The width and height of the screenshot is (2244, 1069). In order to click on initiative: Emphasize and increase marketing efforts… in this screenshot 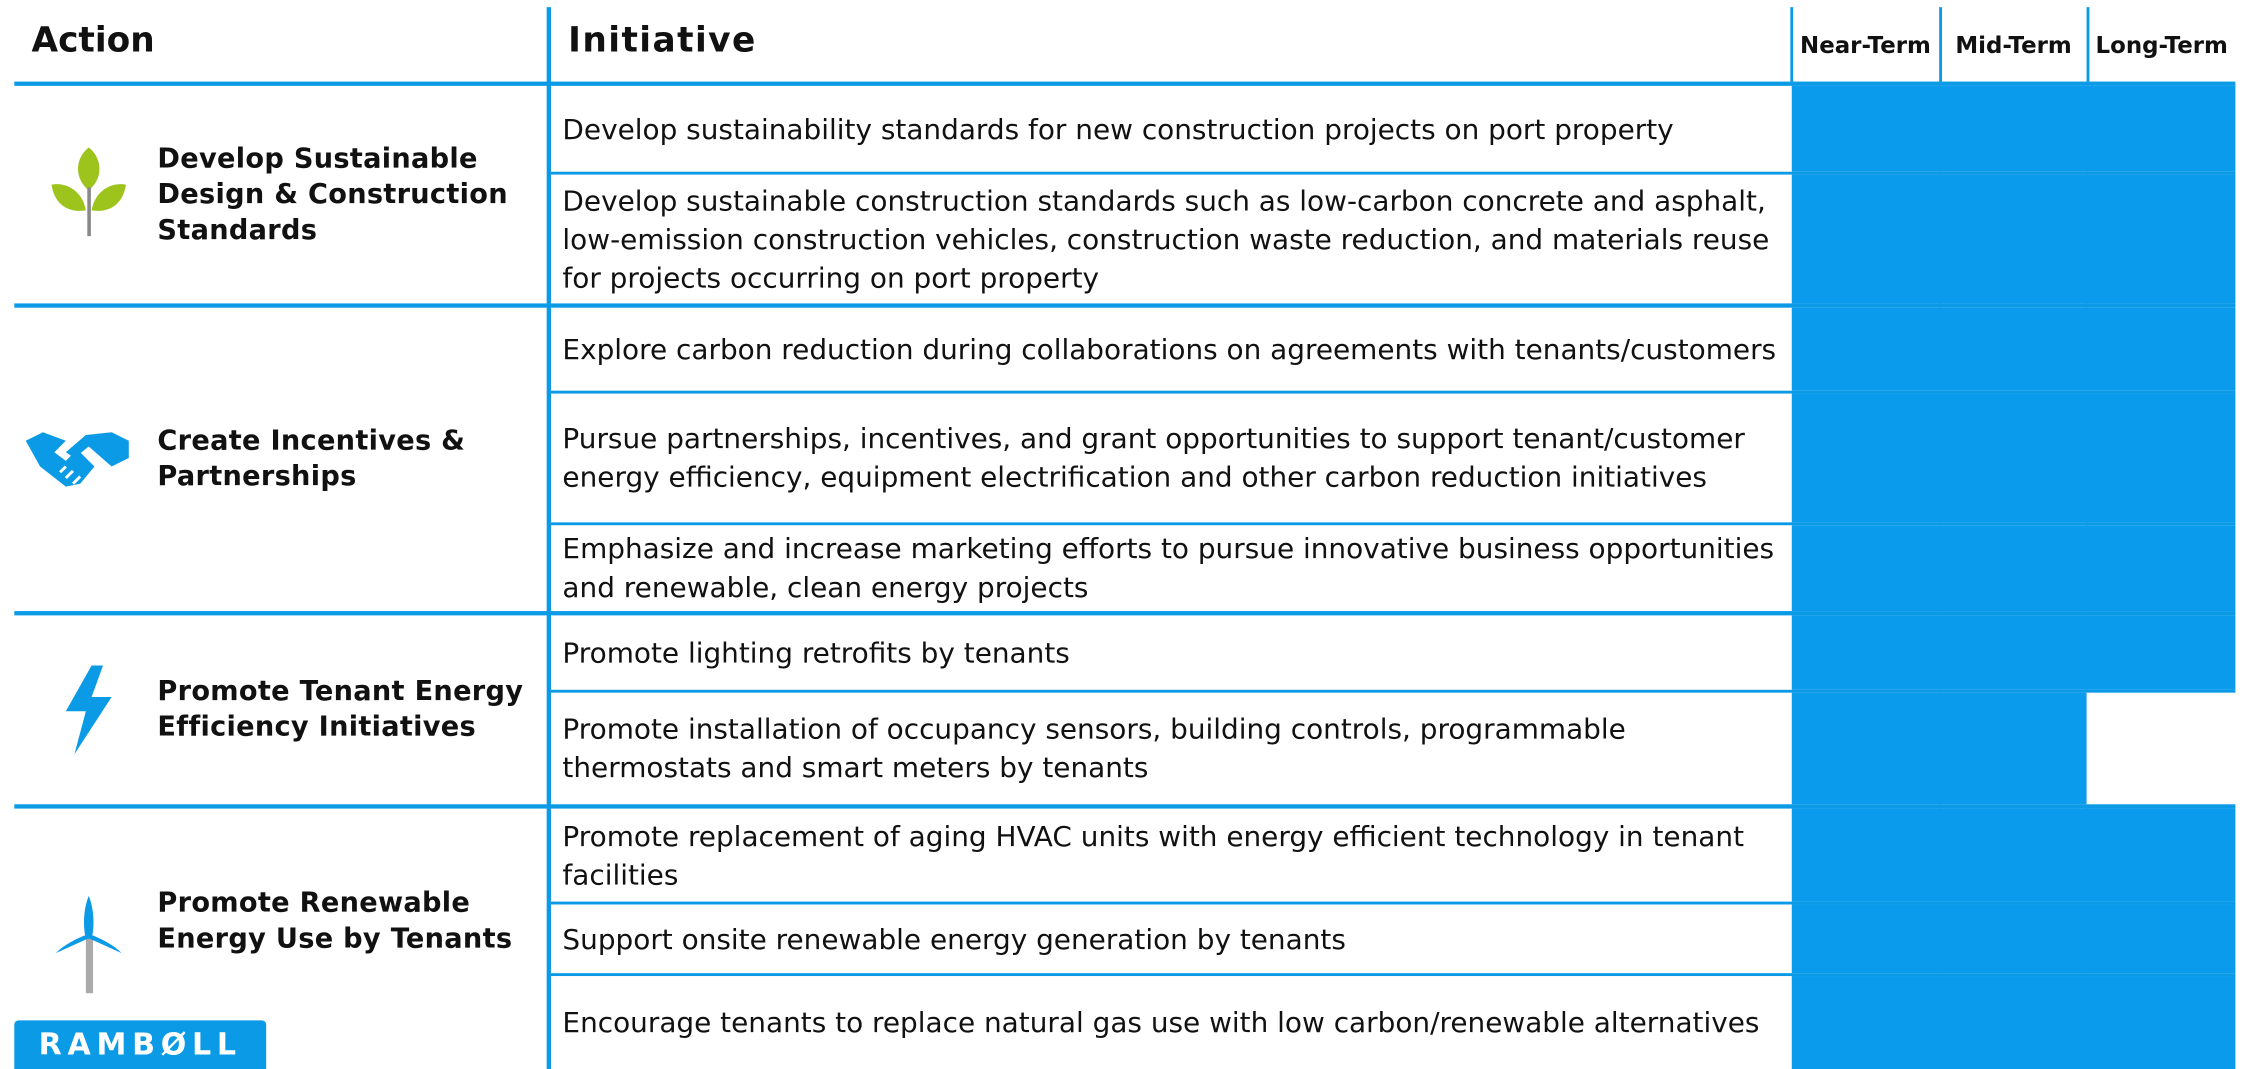, I will do `click(1168, 568)`.